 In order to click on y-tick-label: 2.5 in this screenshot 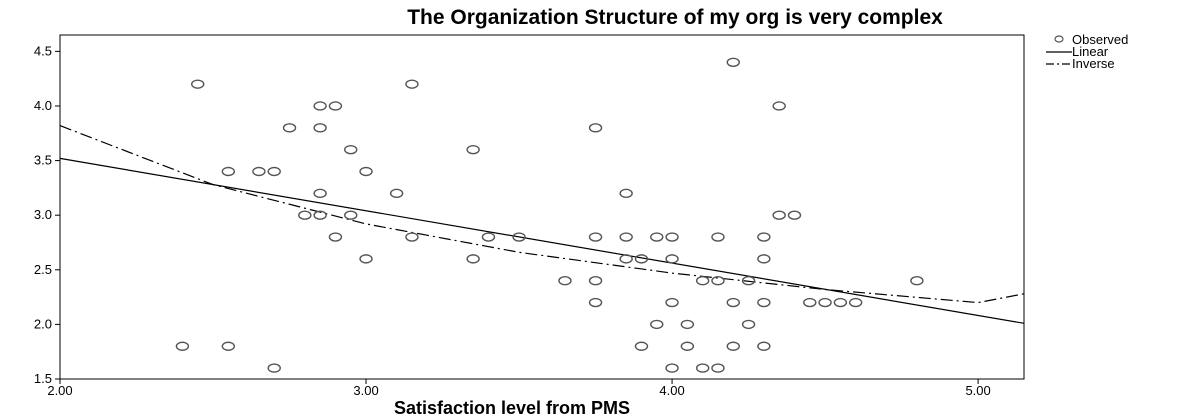, I will do `click(43, 269)`.